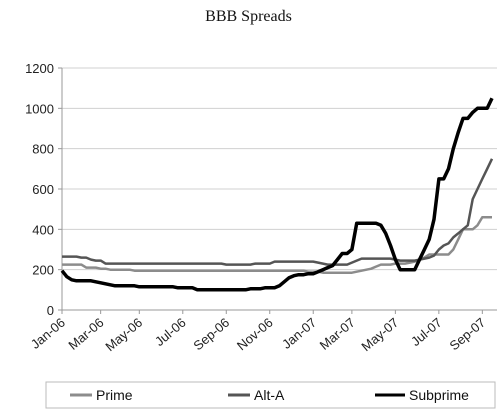  I want to click on x-tick-label: Mar-06, so click(85, 334).